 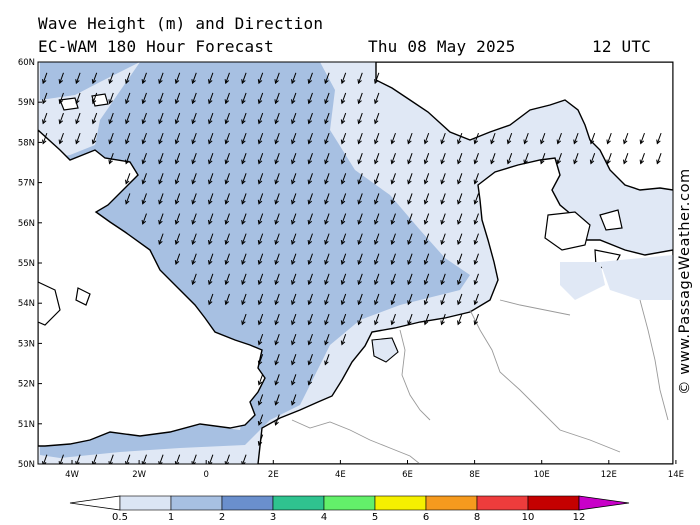 I want to click on scale-label: 2, so click(x=222, y=517).